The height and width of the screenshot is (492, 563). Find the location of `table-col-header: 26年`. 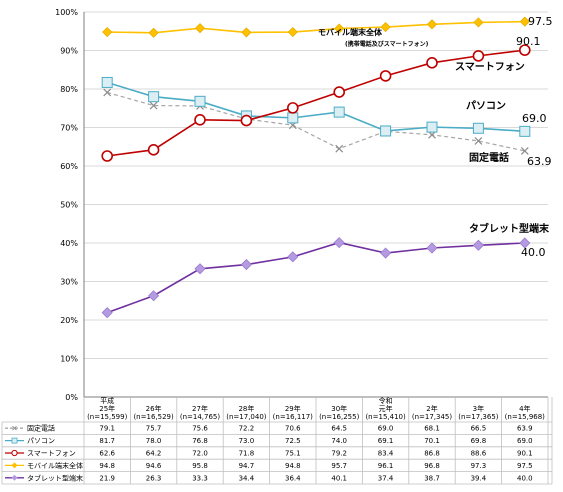

table-col-header: 26年 is located at coordinates (154, 408).